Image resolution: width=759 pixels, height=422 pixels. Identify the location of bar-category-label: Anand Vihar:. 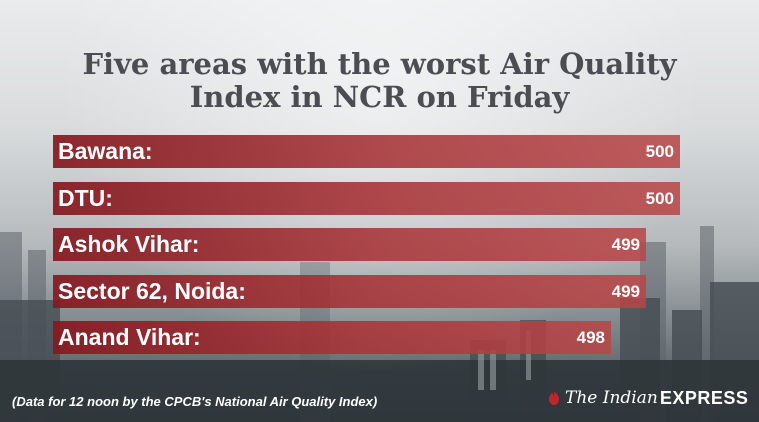
(129, 337).